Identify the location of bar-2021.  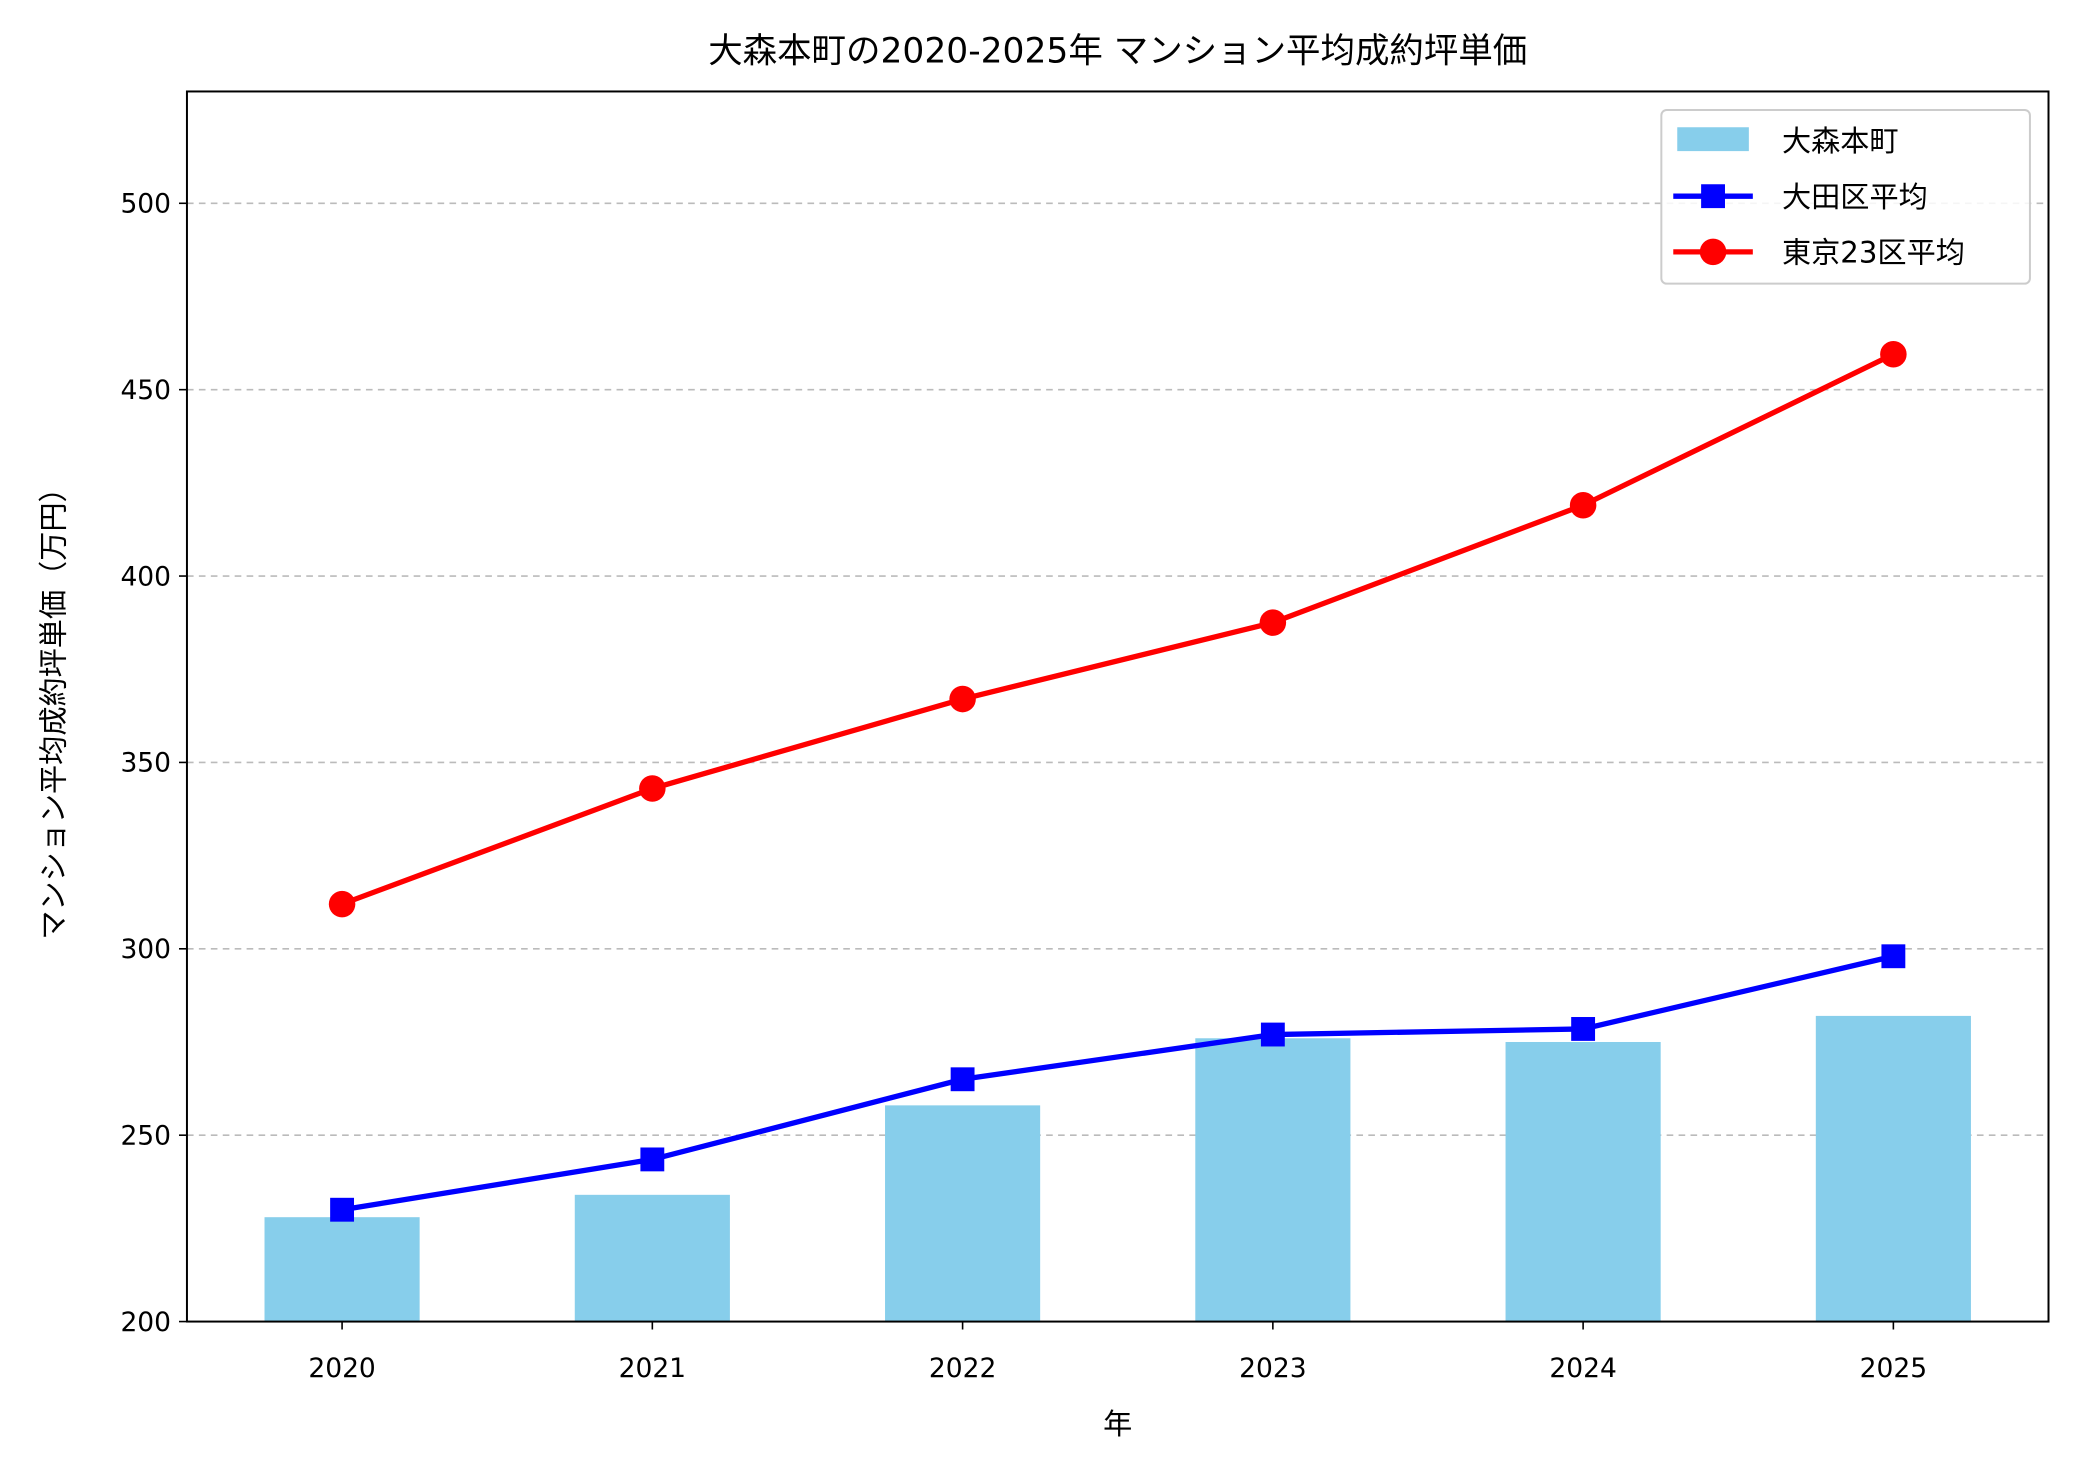
(652, 1258).